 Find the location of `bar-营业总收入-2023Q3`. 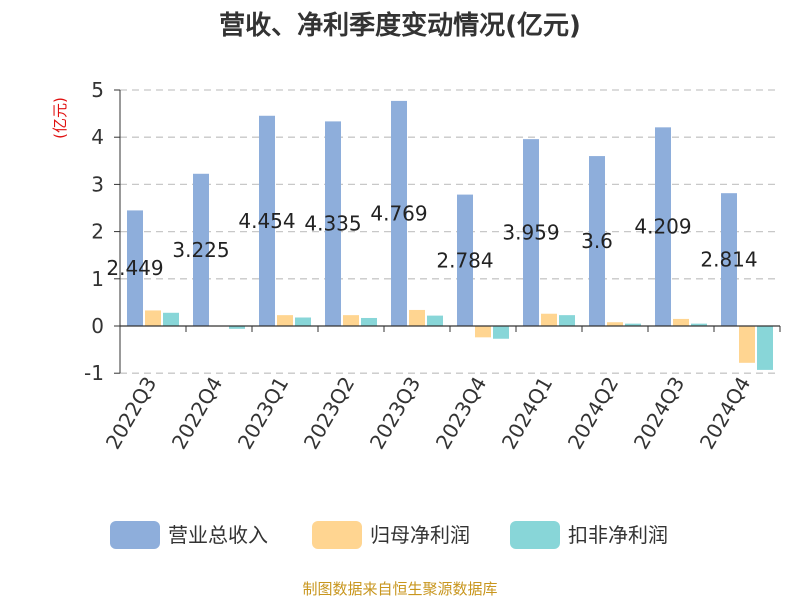

bar-营业总收入-2023Q3 is located at coordinates (399, 213).